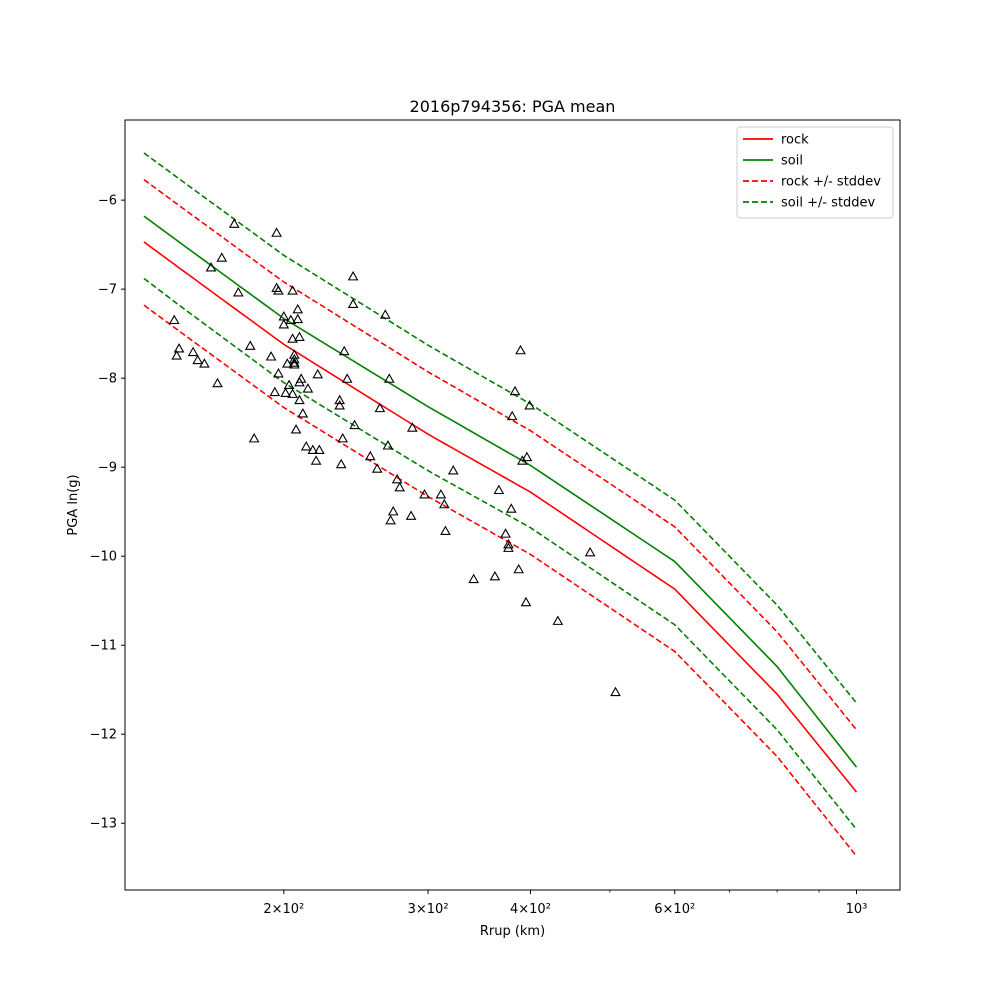  What do you see at coordinates (103, 824) in the screenshot?
I see `y-tick-label: −13` at bounding box center [103, 824].